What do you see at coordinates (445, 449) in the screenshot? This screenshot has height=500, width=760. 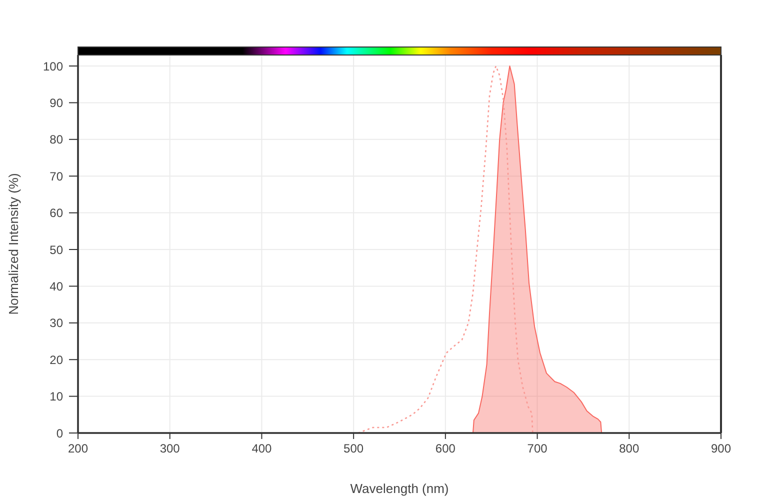 I see `x-tick-label: 600` at bounding box center [445, 449].